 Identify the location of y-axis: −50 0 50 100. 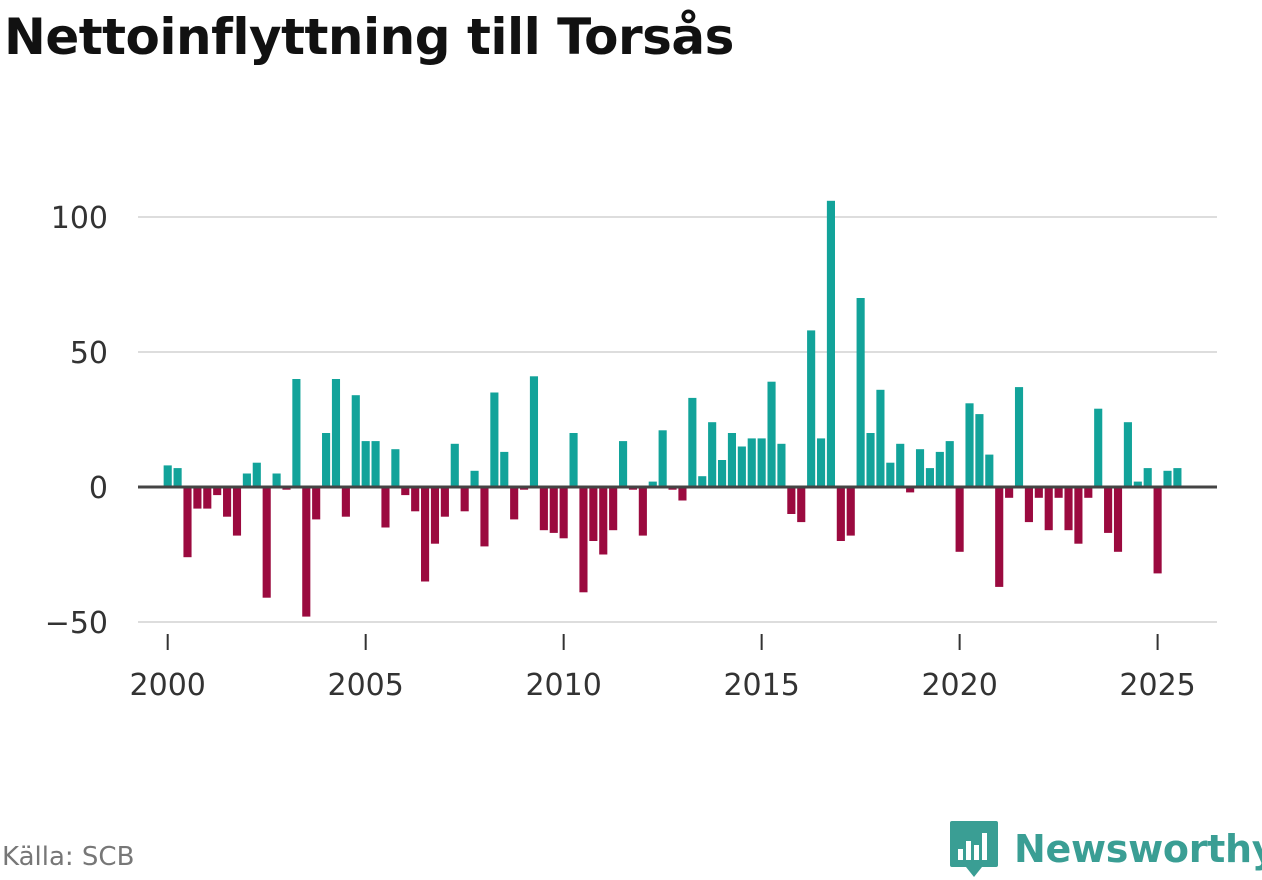
(76, 421).